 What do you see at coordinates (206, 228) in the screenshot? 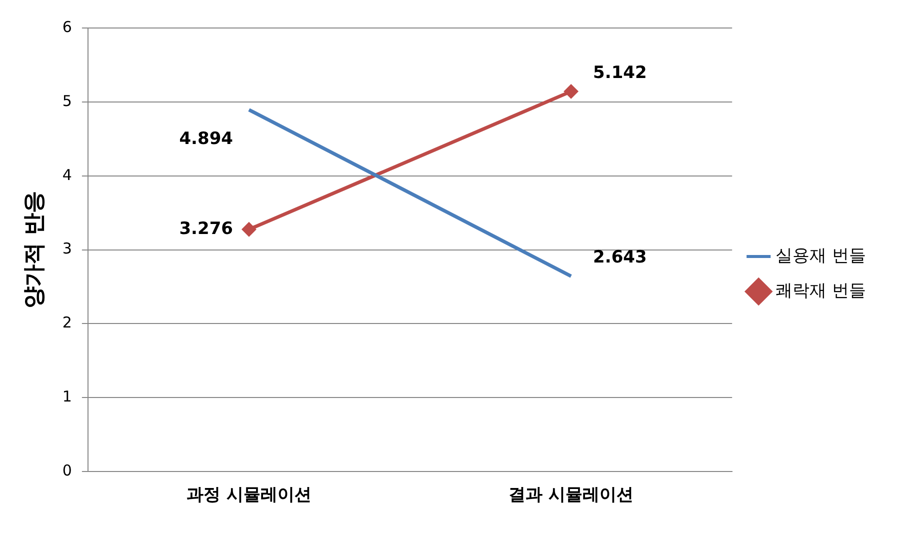
I see `data-label: 3.276` at bounding box center [206, 228].